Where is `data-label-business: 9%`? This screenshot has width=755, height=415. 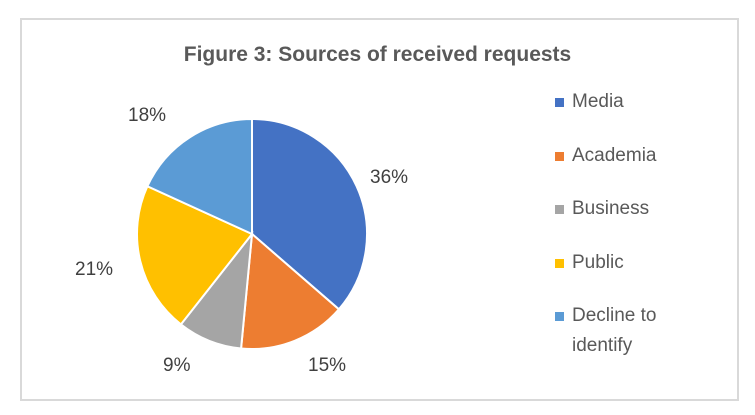 data-label-business: 9% is located at coordinates (177, 365).